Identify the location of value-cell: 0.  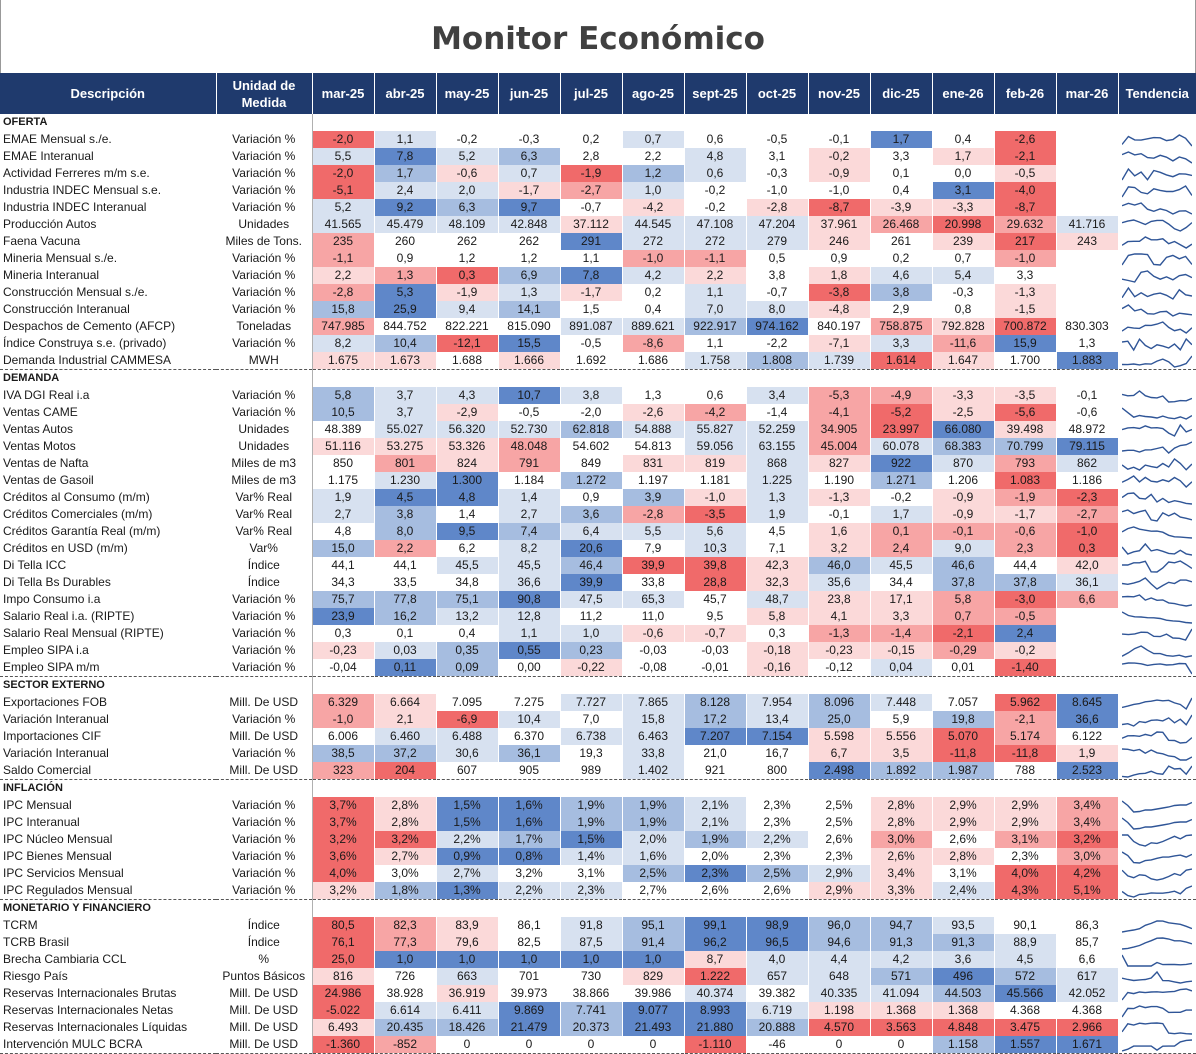
(529, 1045).